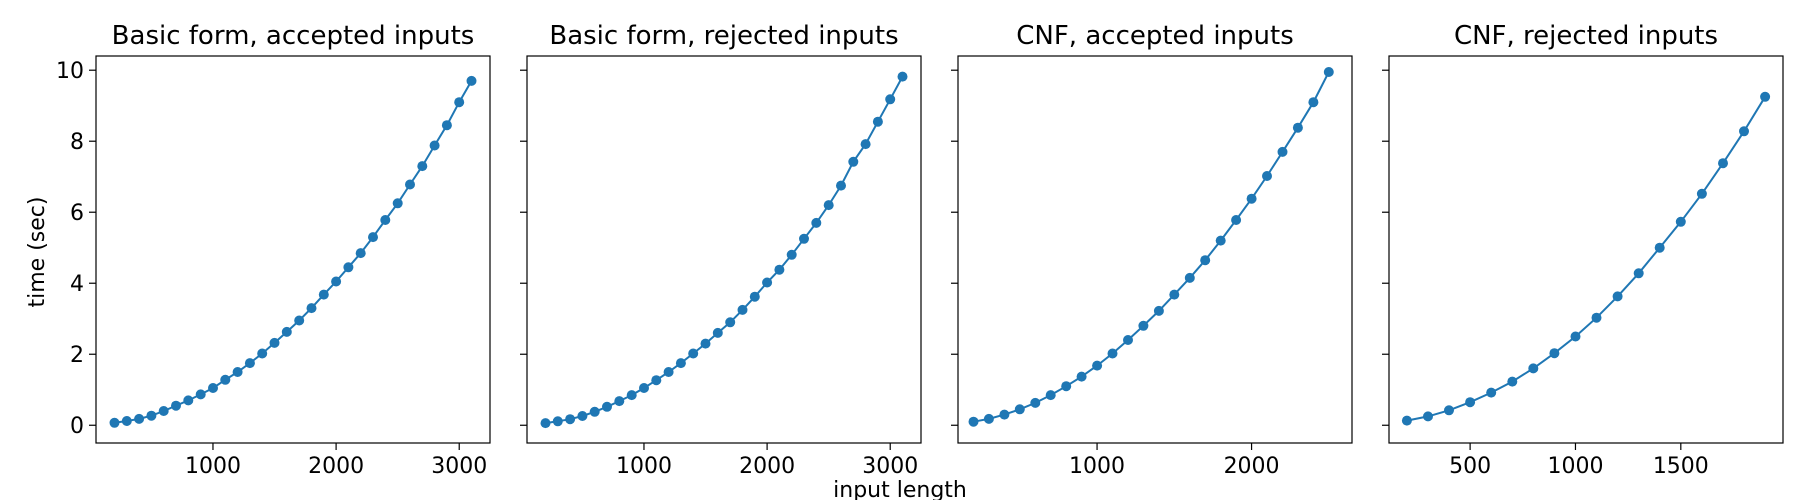 The width and height of the screenshot is (1800, 500). I want to click on y-tick-label: 2, so click(77, 355).